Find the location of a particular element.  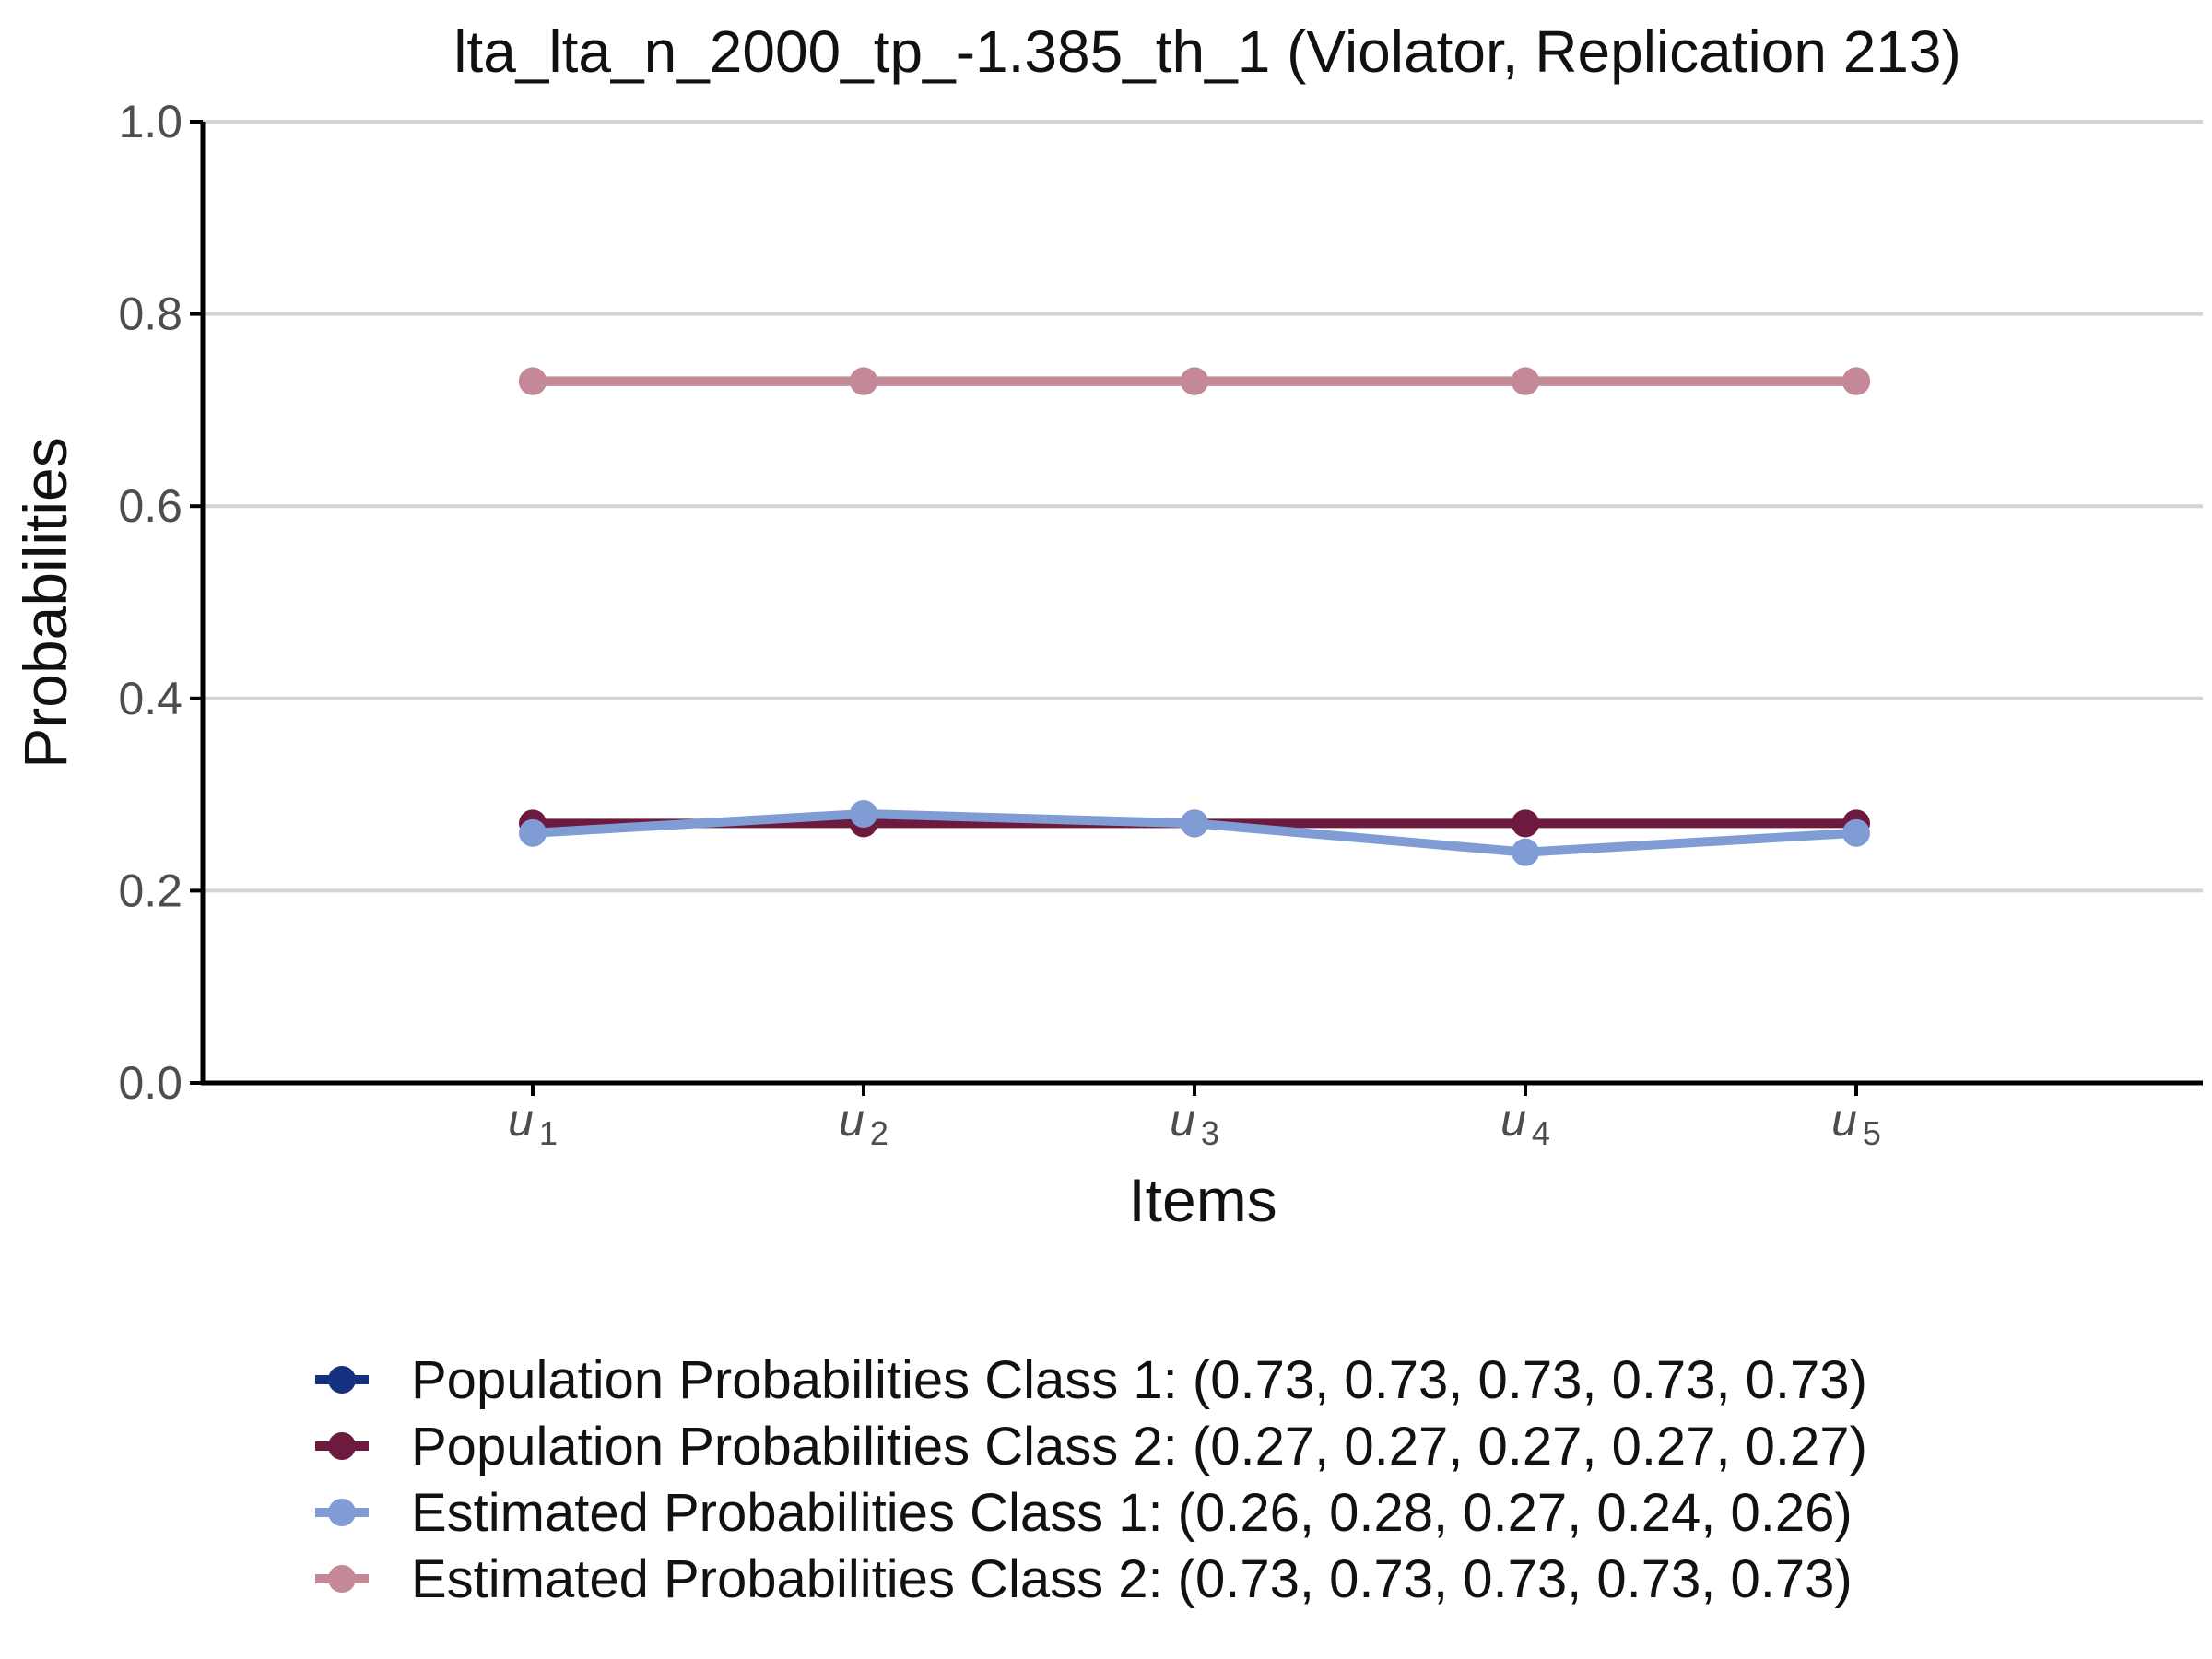

x-tick-subscript: 2 is located at coordinates (879, 1133).